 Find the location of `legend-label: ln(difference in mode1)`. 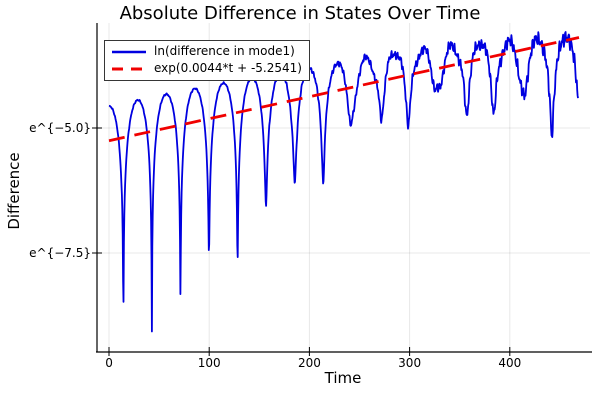

legend-label: ln(difference in mode1) is located at coordinates (224, 51).